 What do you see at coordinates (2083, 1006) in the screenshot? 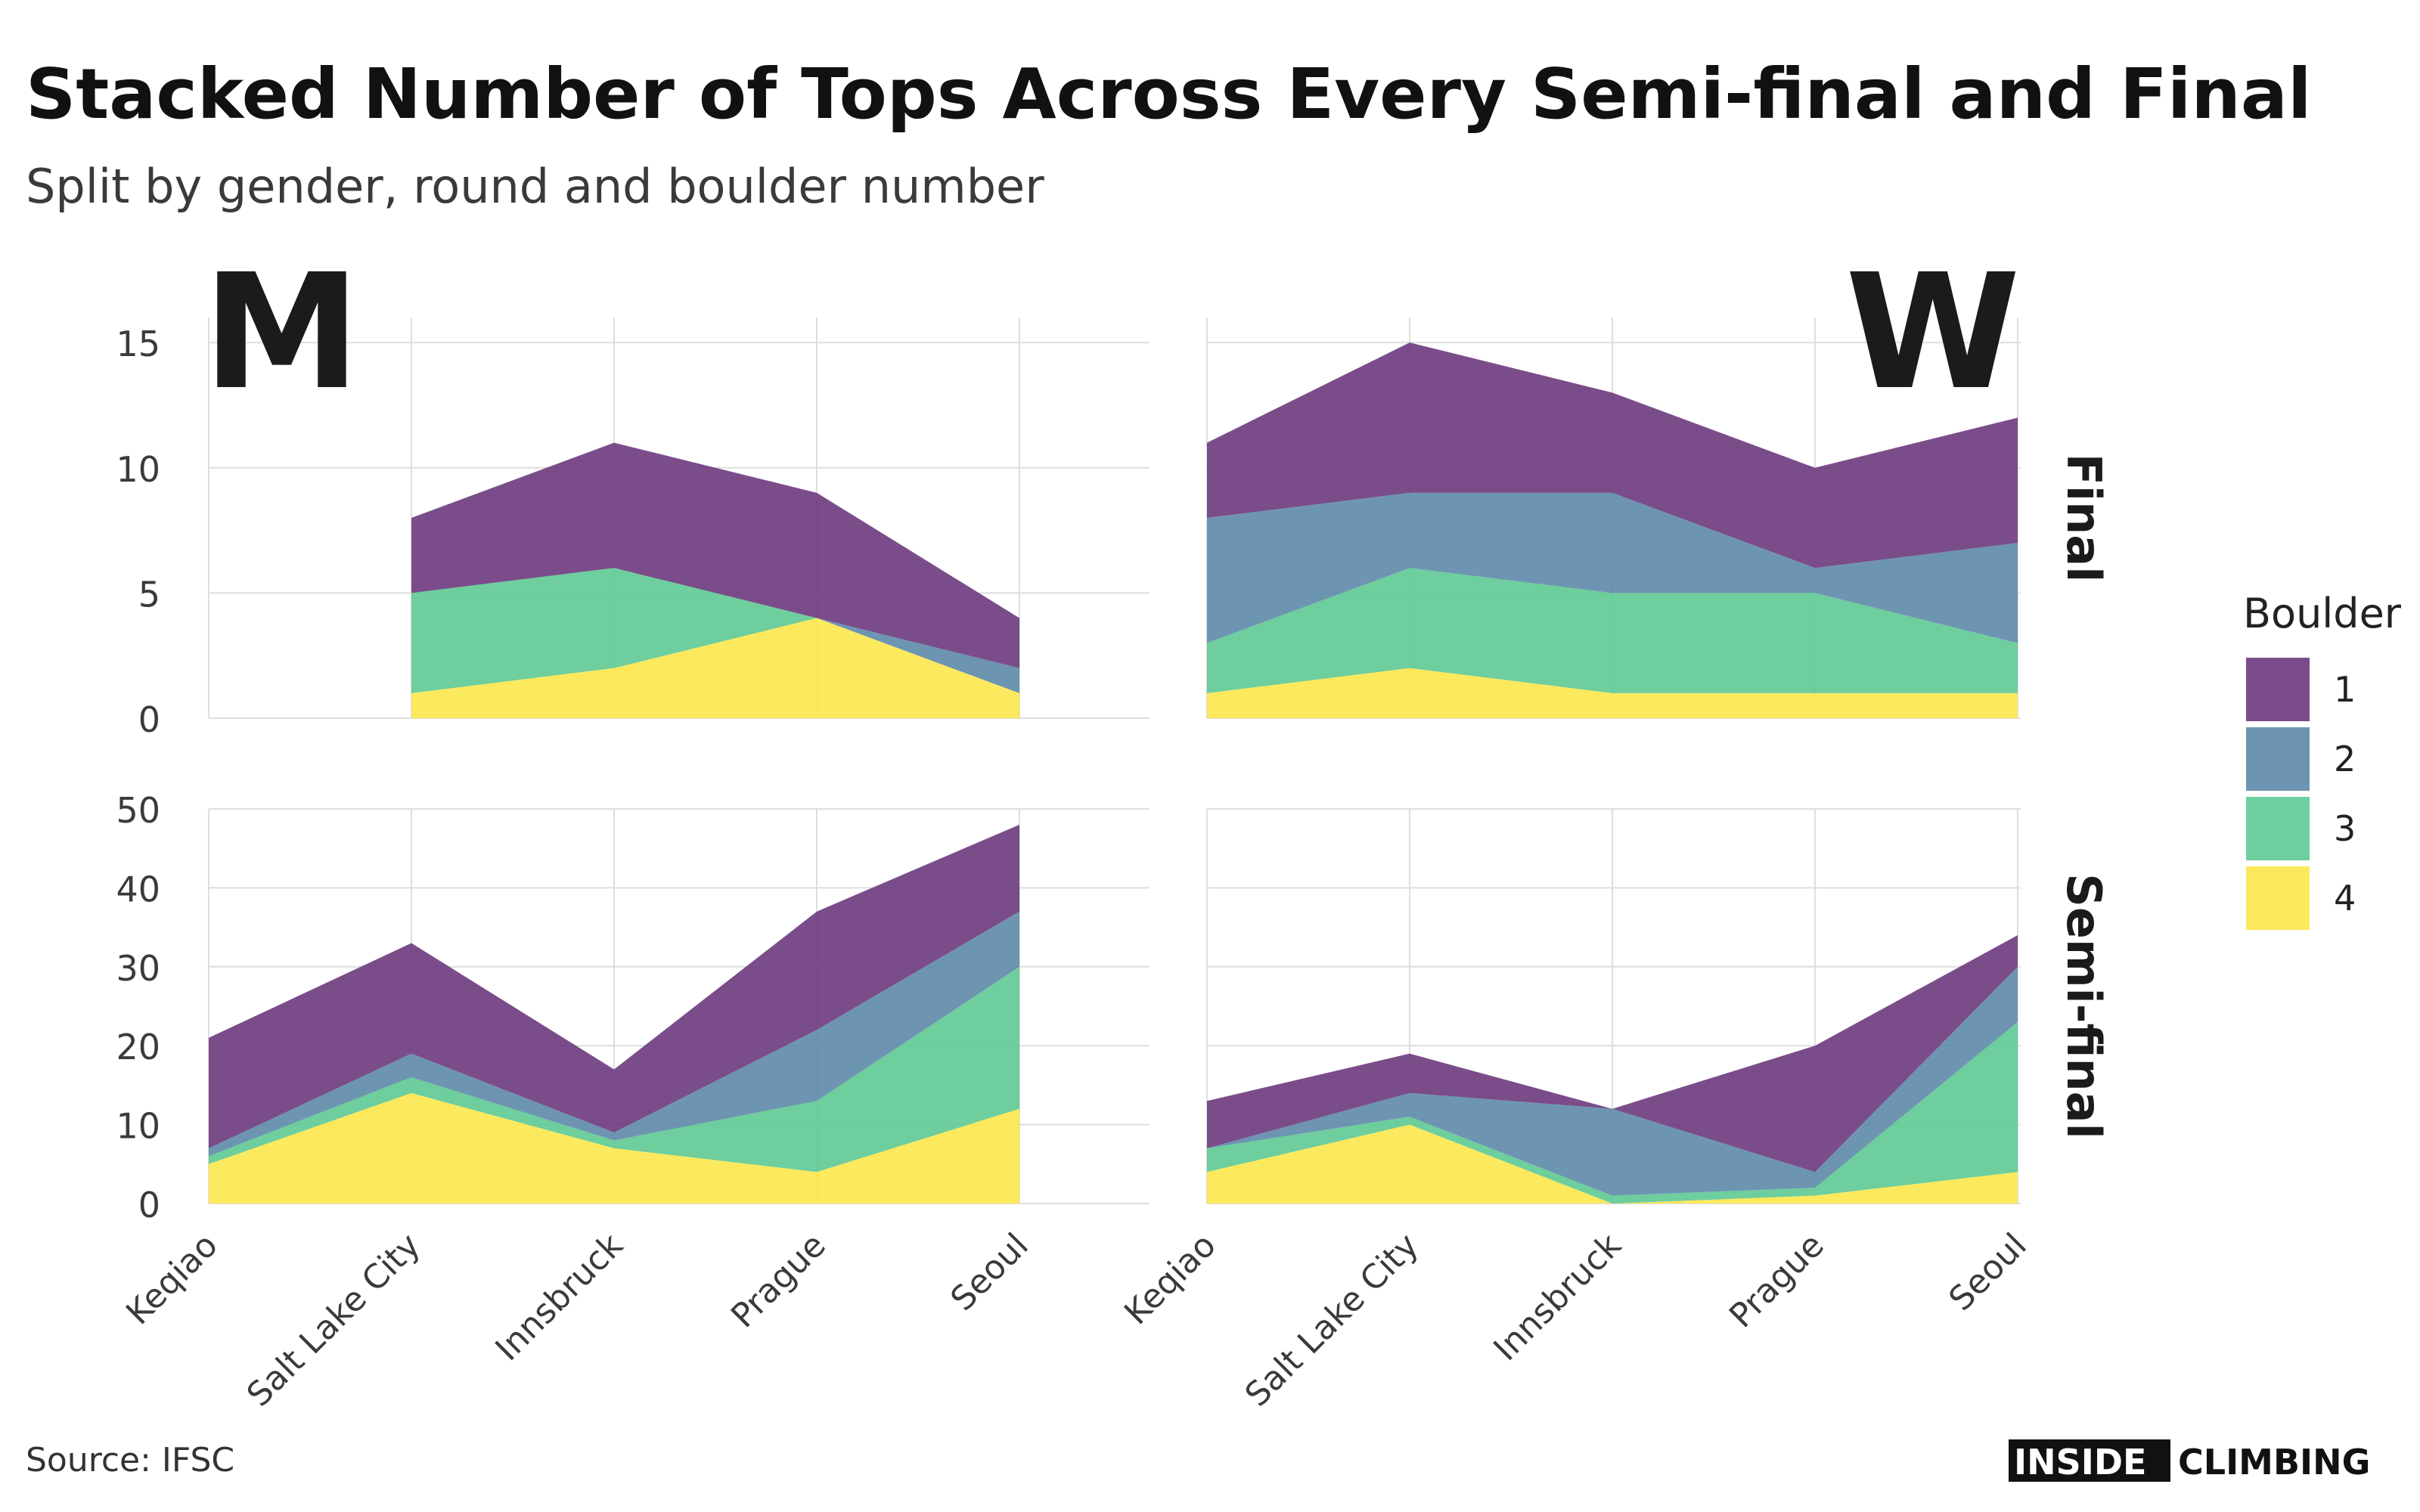
I see `facet-strip-semi-final: Semi-final` at bounding box center [2083, 1006].